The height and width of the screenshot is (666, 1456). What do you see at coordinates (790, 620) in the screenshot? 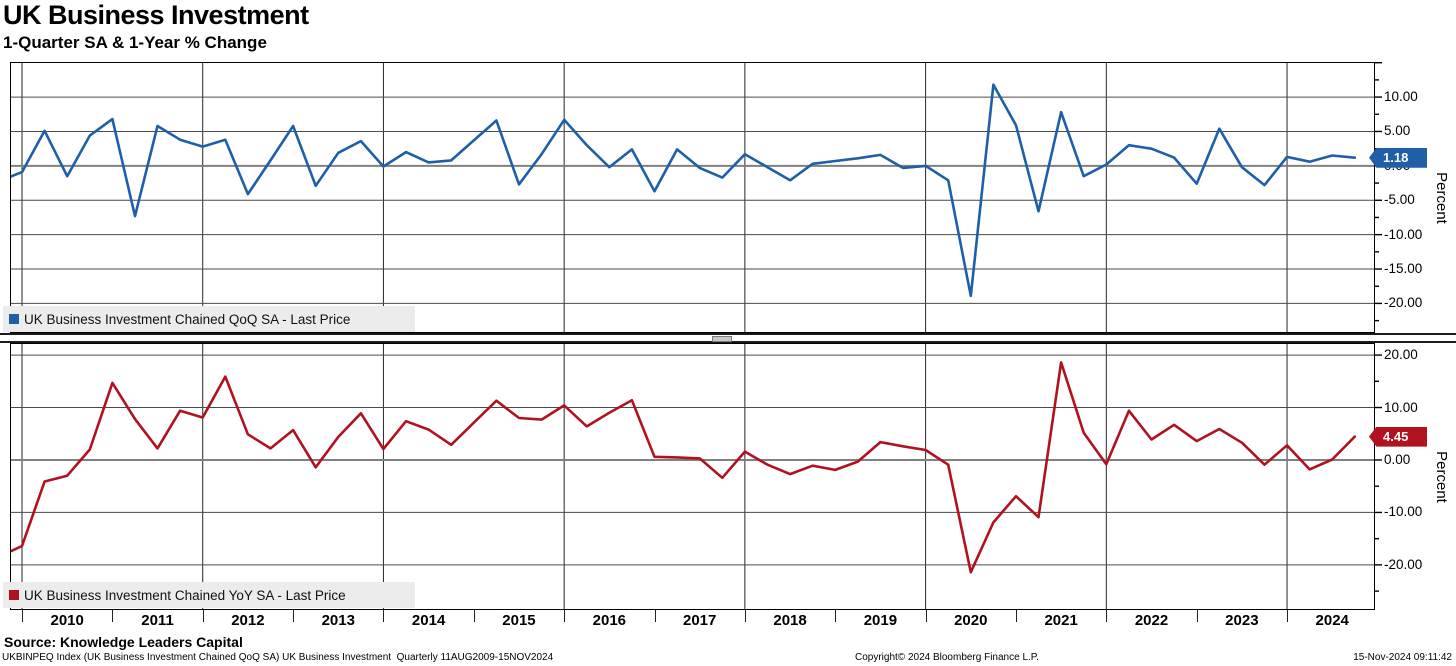
I see `x-axis-year-label: 2018` at bounding box center [790, 620].